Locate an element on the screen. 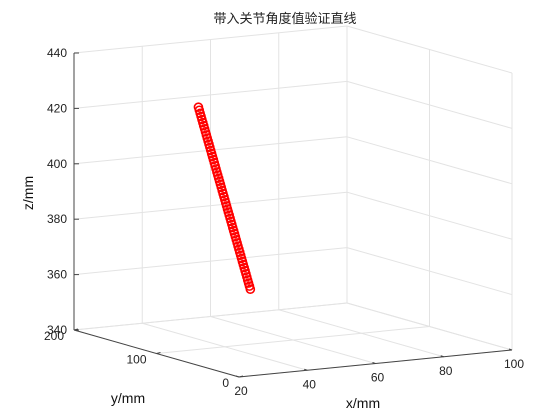  y-tick-label: 100 is located at coordinates (136, 360).